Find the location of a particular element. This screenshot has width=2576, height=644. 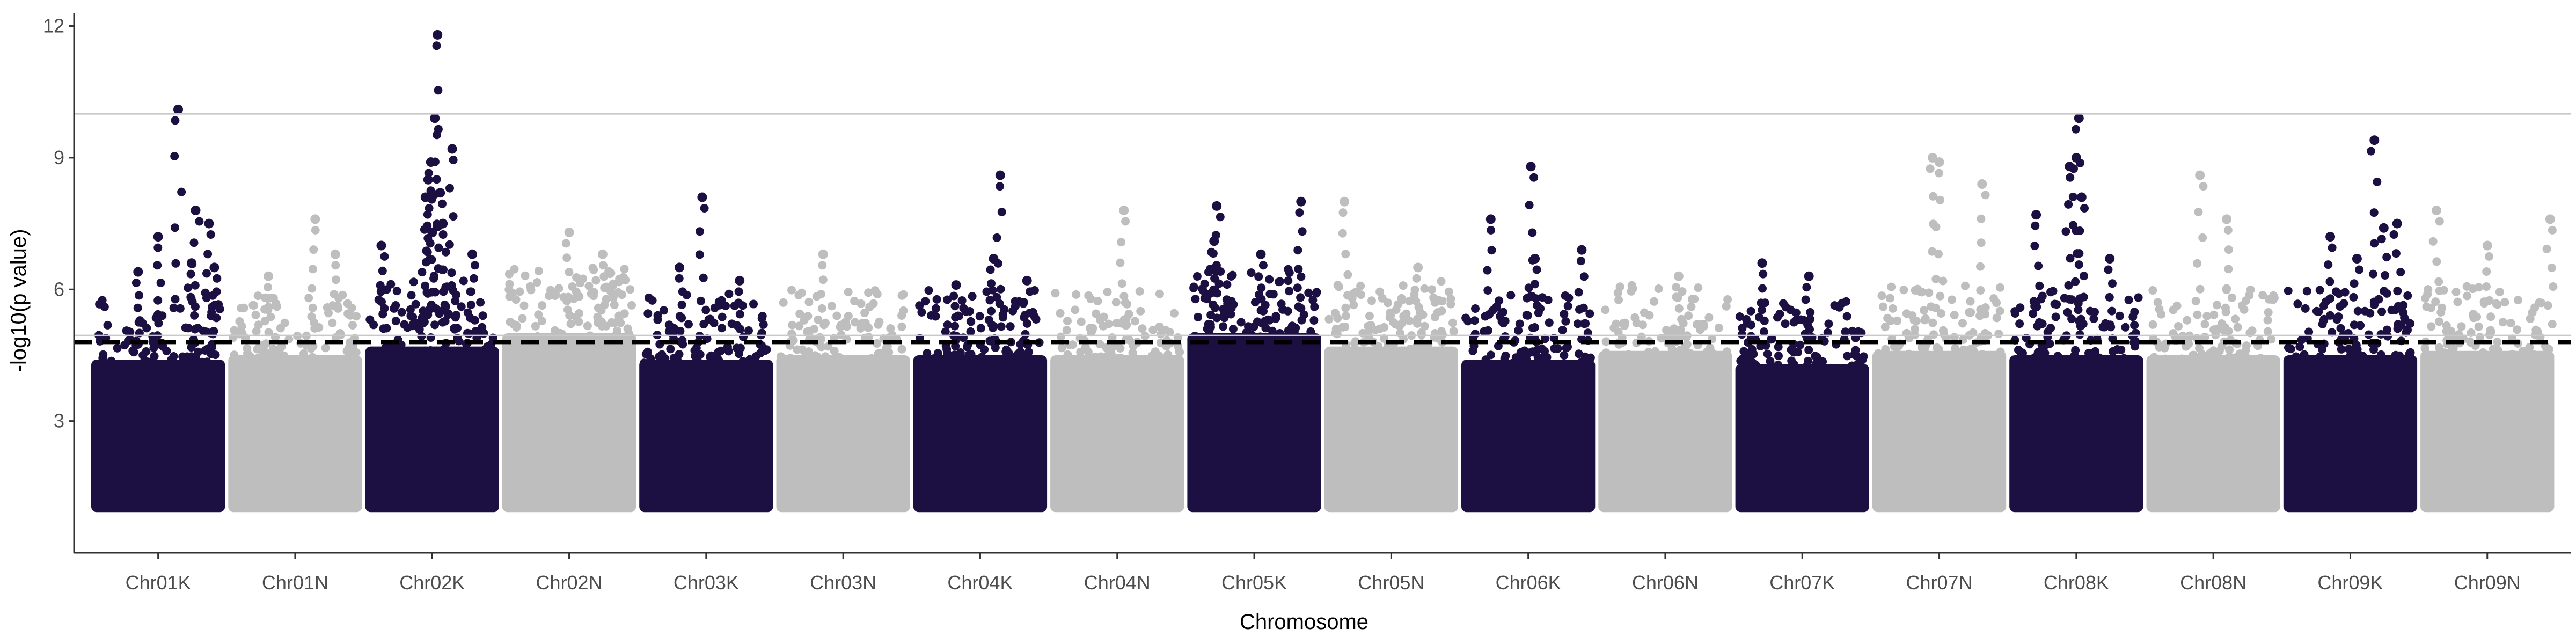

chromosome-band-chr09n is located at coordinates (2487, 431).